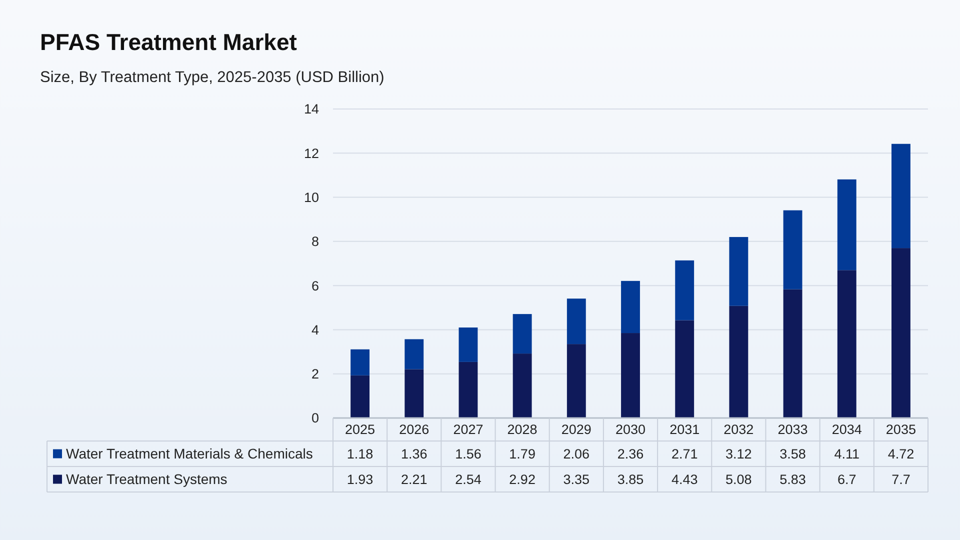 The height and width of the screenshot is (540, 960). Describe the element at coordinates (739, 454) in the screenshot. I see `data-label: 3.12` at that location.